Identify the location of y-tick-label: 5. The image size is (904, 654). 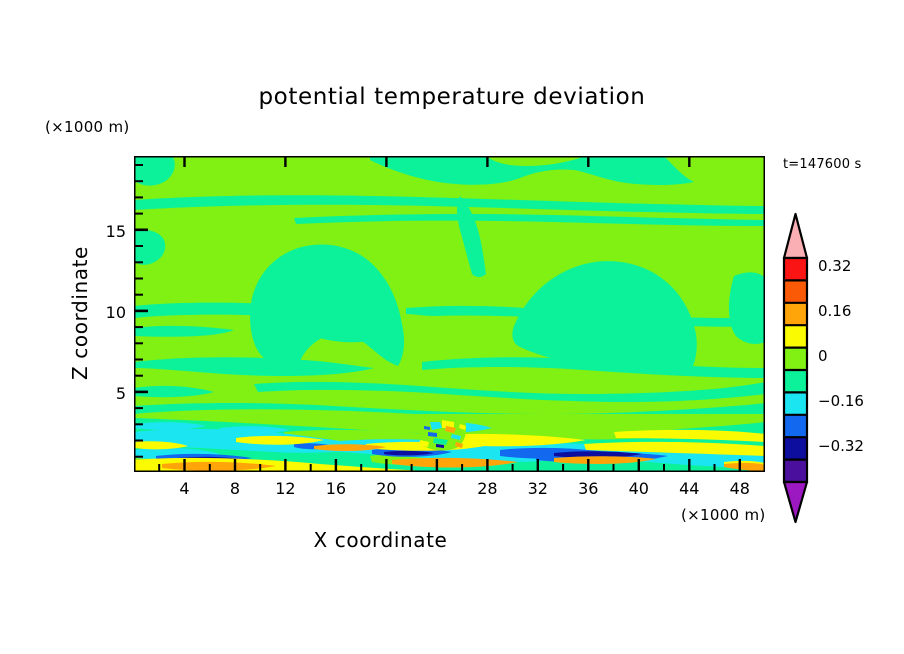
(120, 393).